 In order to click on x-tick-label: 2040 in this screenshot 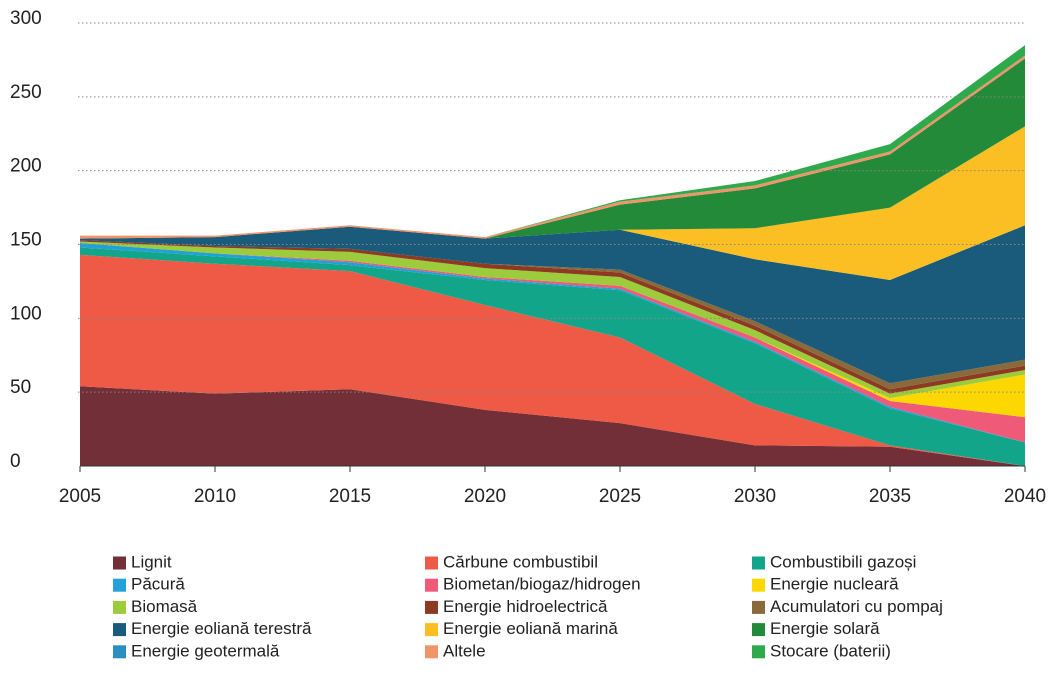, I will do `click(1025, 496)`.